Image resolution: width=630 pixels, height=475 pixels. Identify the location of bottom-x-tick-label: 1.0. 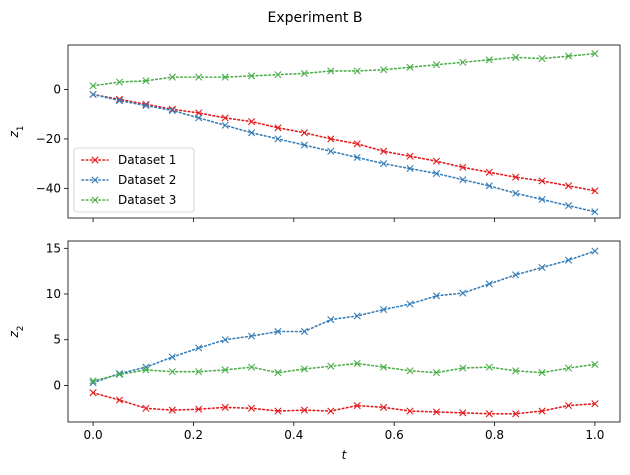
(594, 435).